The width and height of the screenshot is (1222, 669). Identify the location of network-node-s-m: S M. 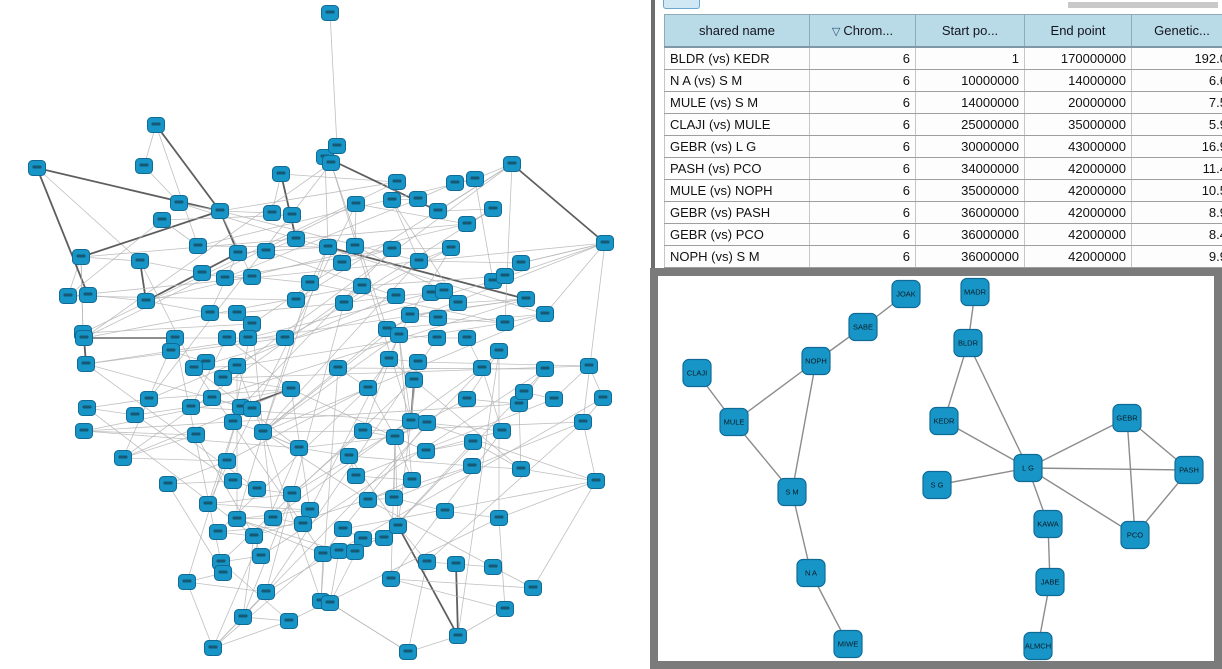
(792, 492).